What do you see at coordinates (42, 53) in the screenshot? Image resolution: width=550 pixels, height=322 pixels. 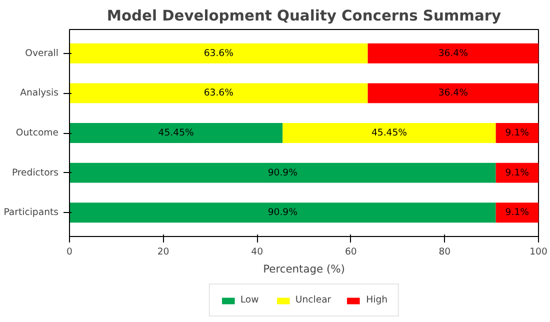 I see `y-tick-label: Overall` at bounding box center [42, 53].